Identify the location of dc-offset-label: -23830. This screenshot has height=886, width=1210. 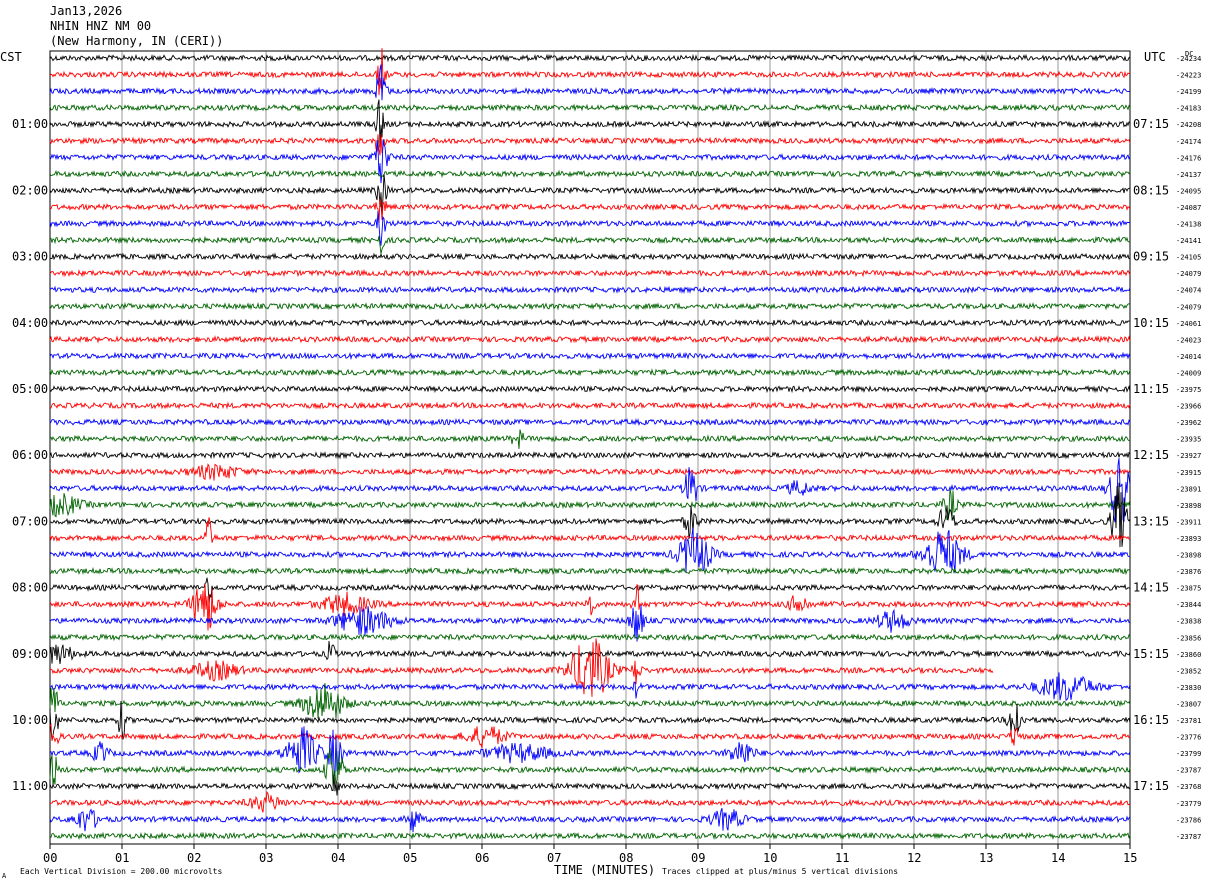
(1188, 688).